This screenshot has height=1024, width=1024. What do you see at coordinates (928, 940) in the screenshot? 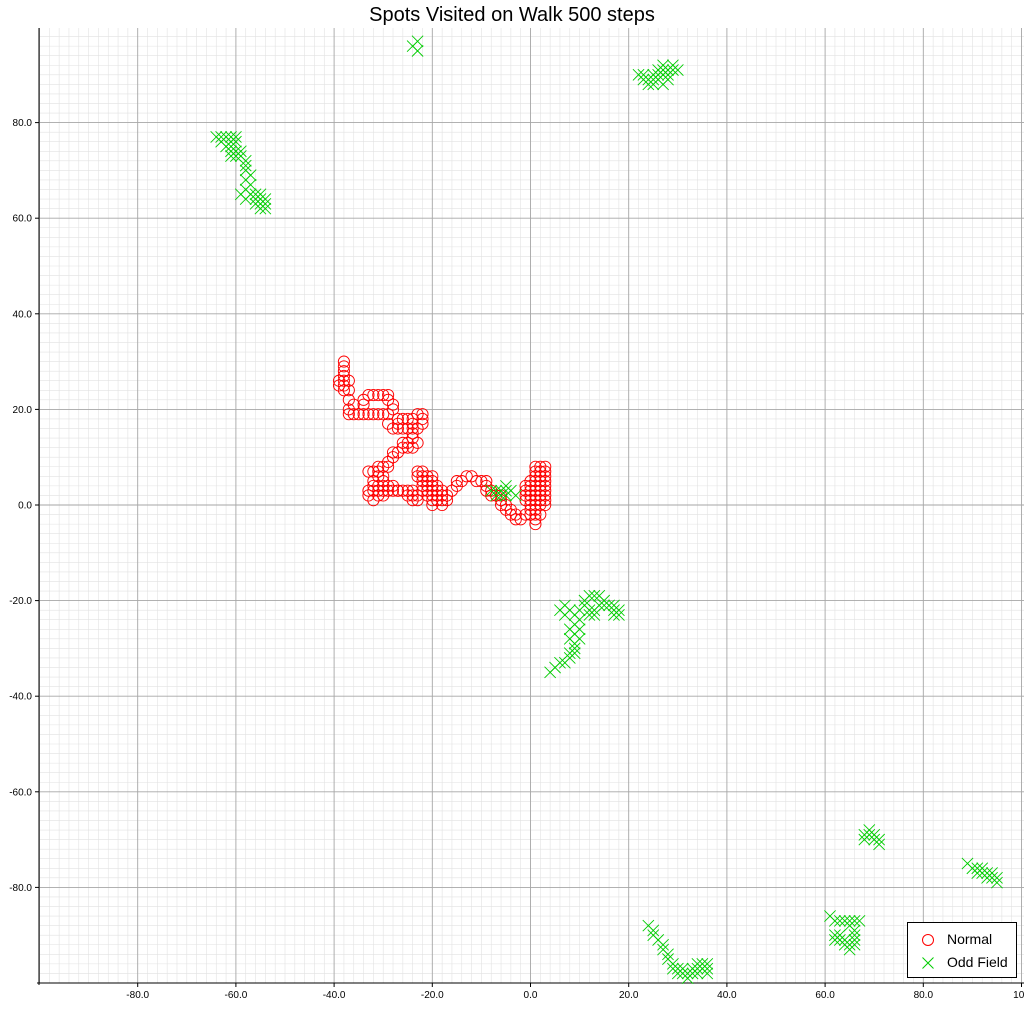
I see `legend-circle-icon` at bounding box center [928, 940].